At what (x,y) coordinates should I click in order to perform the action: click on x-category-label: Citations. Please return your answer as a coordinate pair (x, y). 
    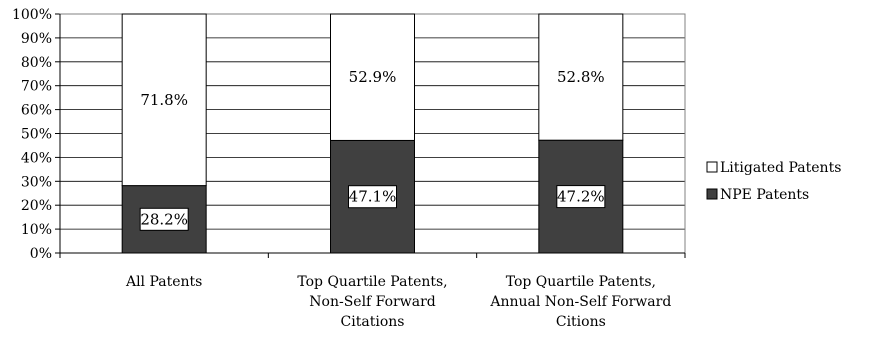
    Looking at the image, I should click on (373, 322).